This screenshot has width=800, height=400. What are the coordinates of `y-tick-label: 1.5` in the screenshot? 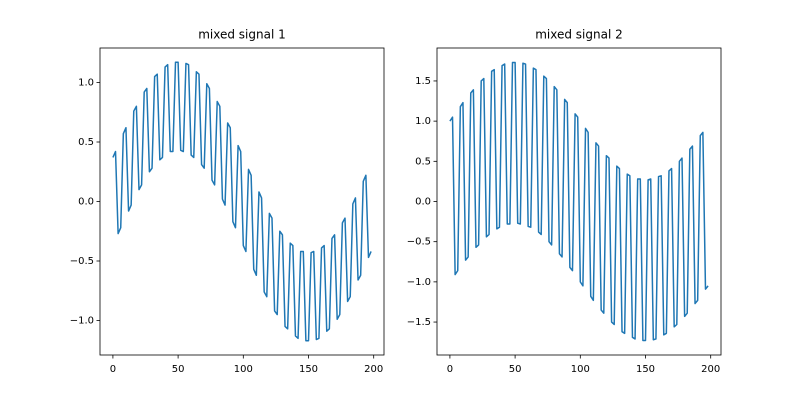 It's located at (423, 81).